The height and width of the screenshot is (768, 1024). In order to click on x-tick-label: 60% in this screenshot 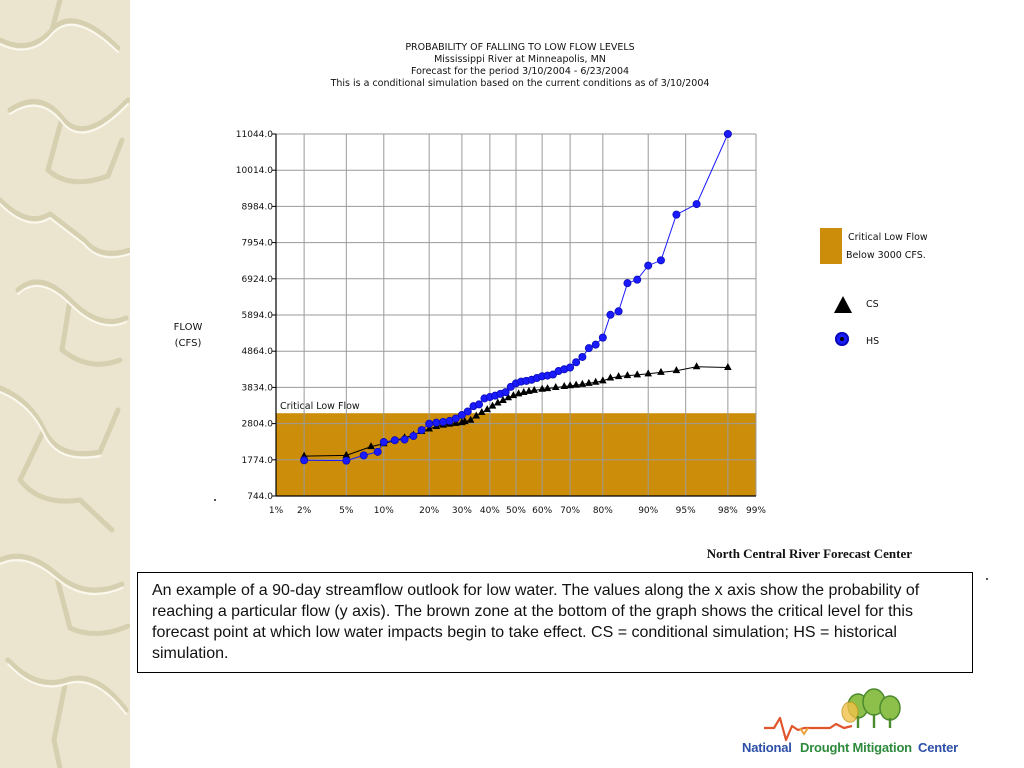, I will do `click(542, 511)`.